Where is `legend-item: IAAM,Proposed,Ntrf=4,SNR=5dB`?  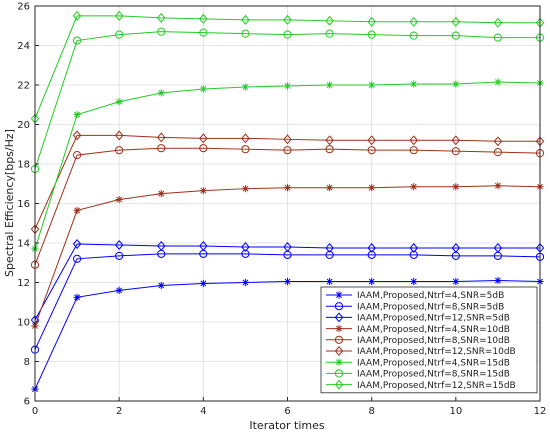
legend-item: IAAM,Proposed,Ntrf=4,SNR=5dB is located at coordinates (415, 296).